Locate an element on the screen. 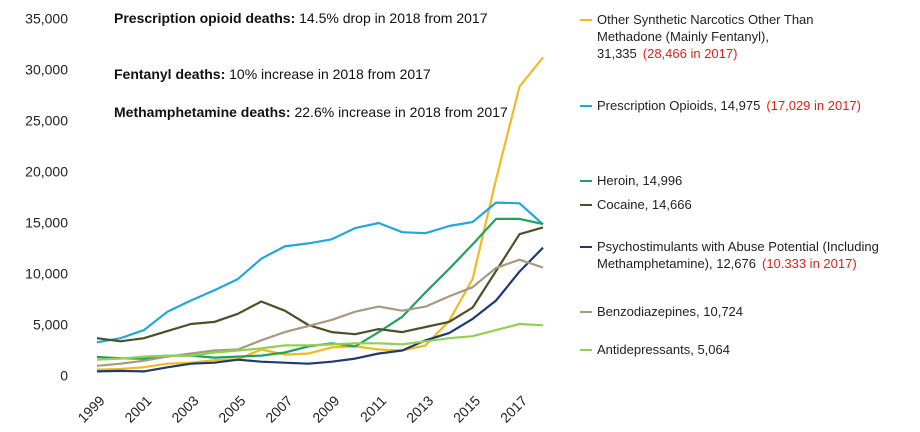 The width and height of the screenshot is (920, 432). x-tick-label: 2013 is located at coordinates (419, 408).